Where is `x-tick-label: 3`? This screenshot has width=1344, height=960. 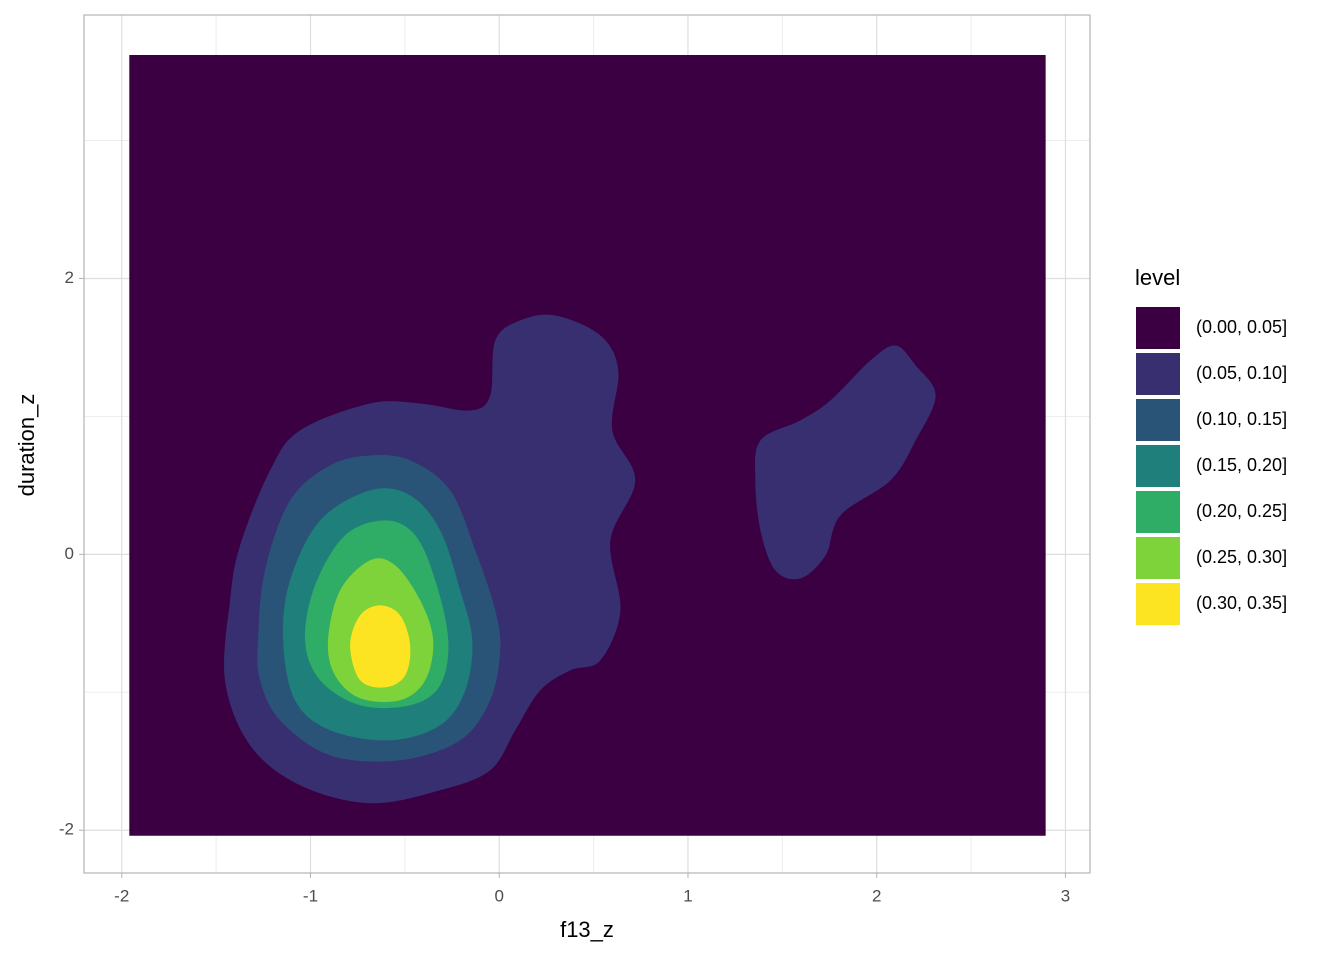
x-tick-label: 3 is located at coordinates (1065, 895).